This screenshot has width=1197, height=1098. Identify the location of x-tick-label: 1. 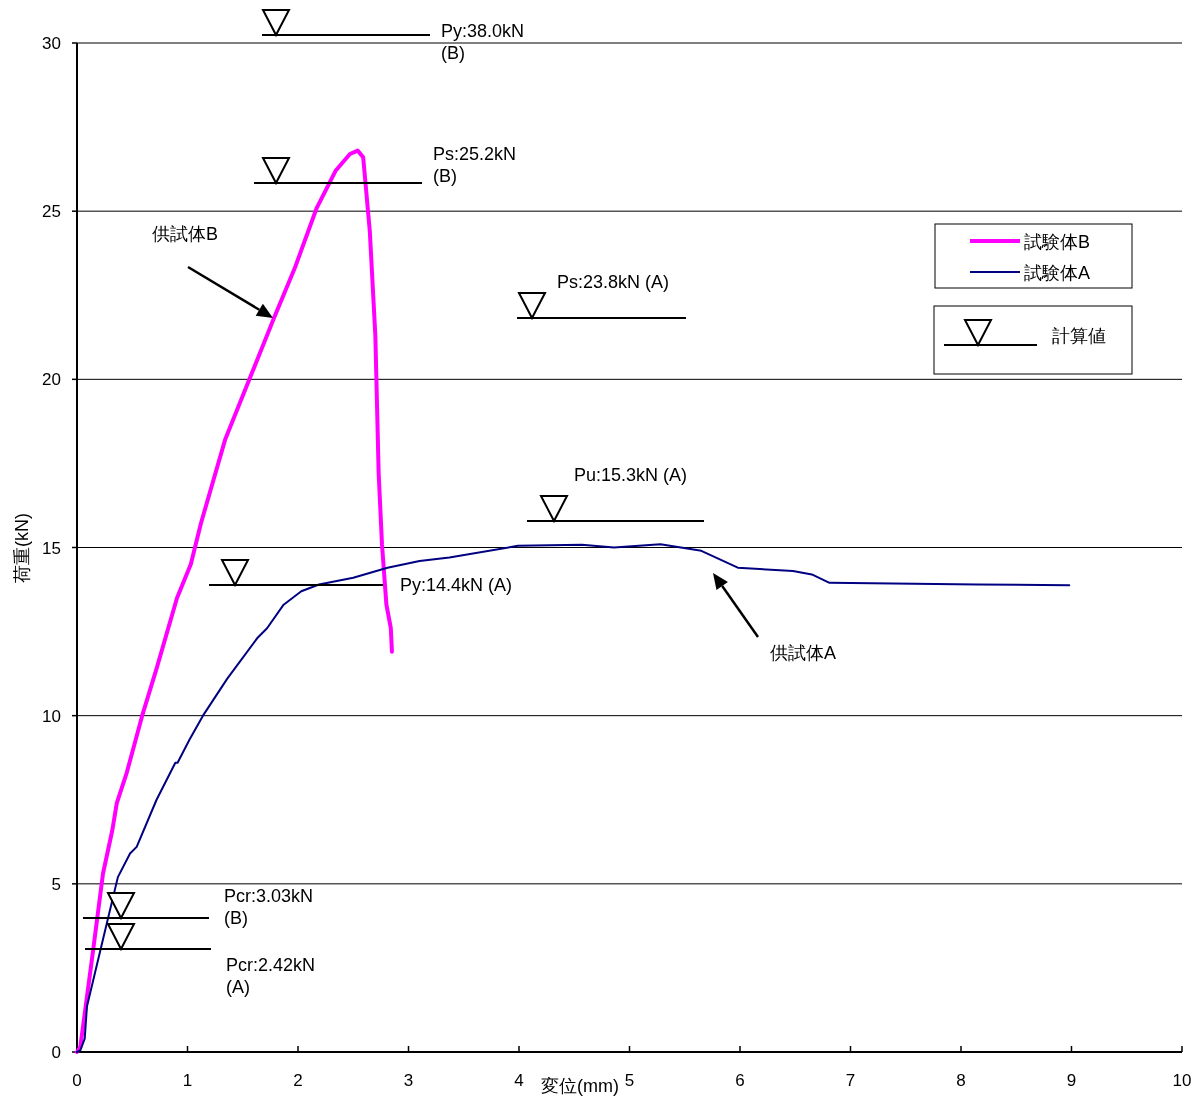
(187, 1080).